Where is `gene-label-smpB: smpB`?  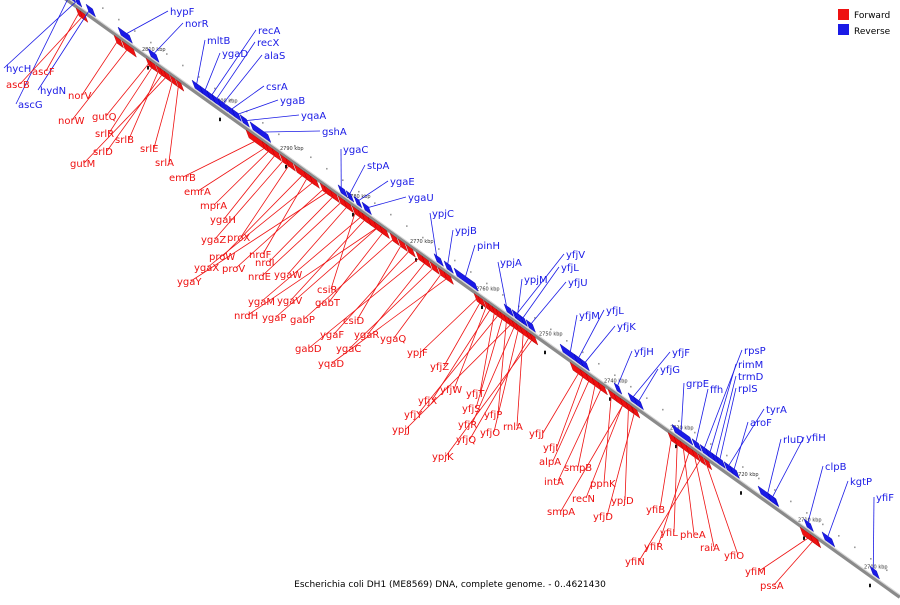 gene-label-smpB: smpB is located at coordinates (578, 468).